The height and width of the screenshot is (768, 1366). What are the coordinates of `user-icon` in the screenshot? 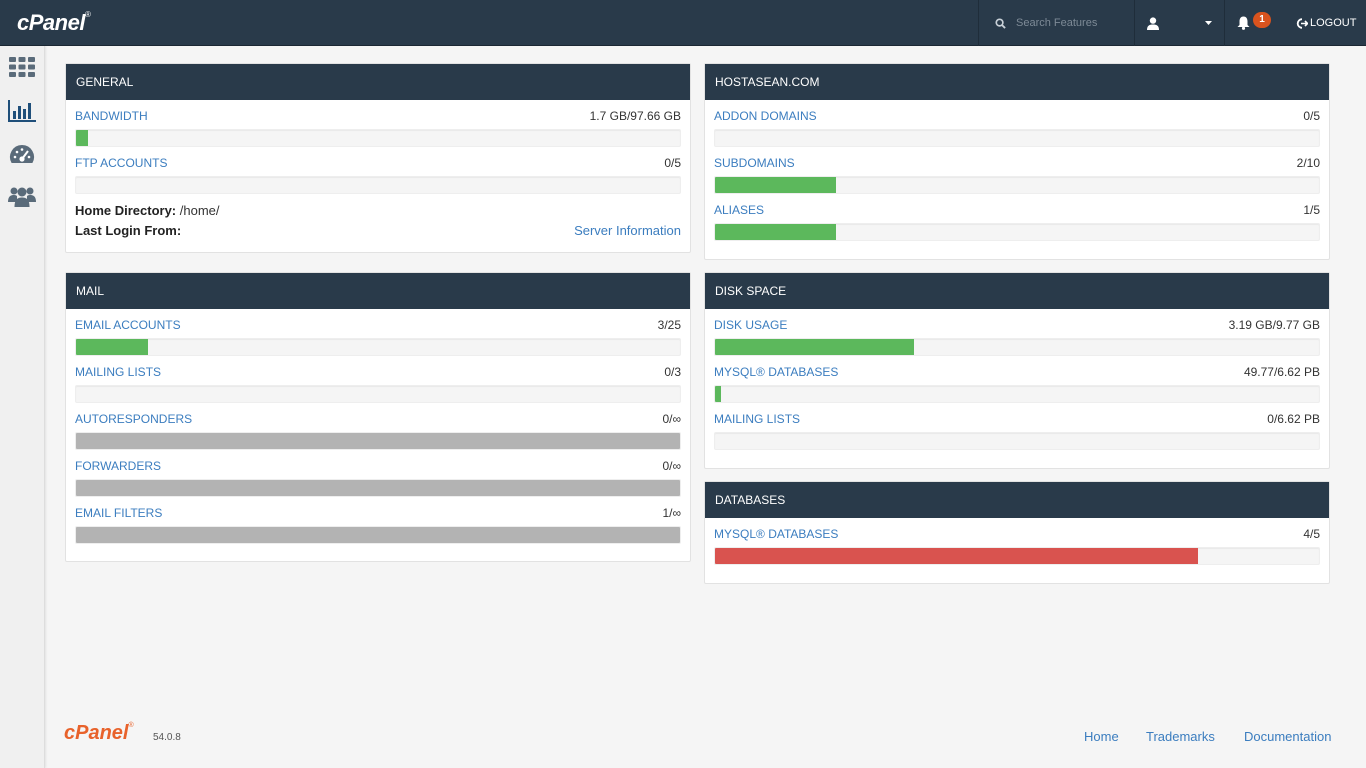 It's located at (1153, 23).